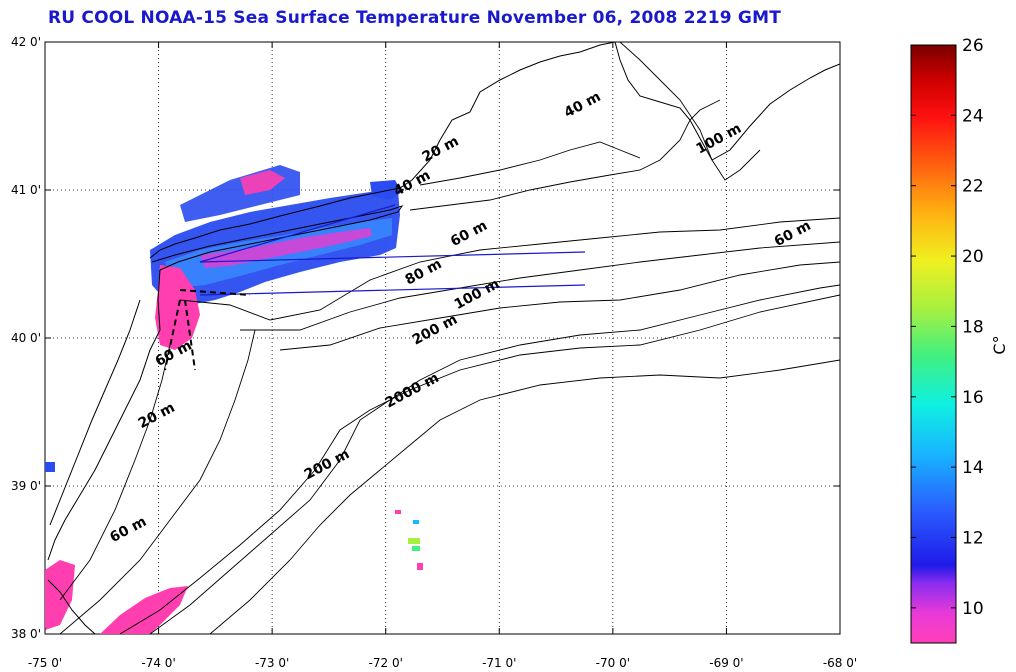  Describe the element at coordinates (262, 182) in the screenshot. I see `sst-patch-sound-pink` at that location.